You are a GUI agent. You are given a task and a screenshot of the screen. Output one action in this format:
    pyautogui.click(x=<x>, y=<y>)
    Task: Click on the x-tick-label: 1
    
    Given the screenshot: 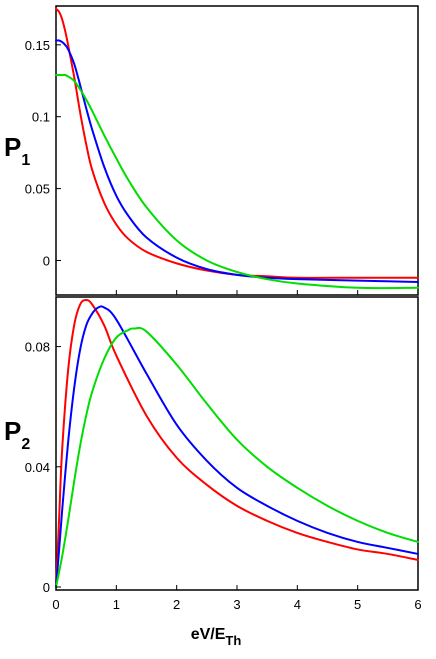 What is the action you would take?
    pyautogui.click(x=116, y=604)
    